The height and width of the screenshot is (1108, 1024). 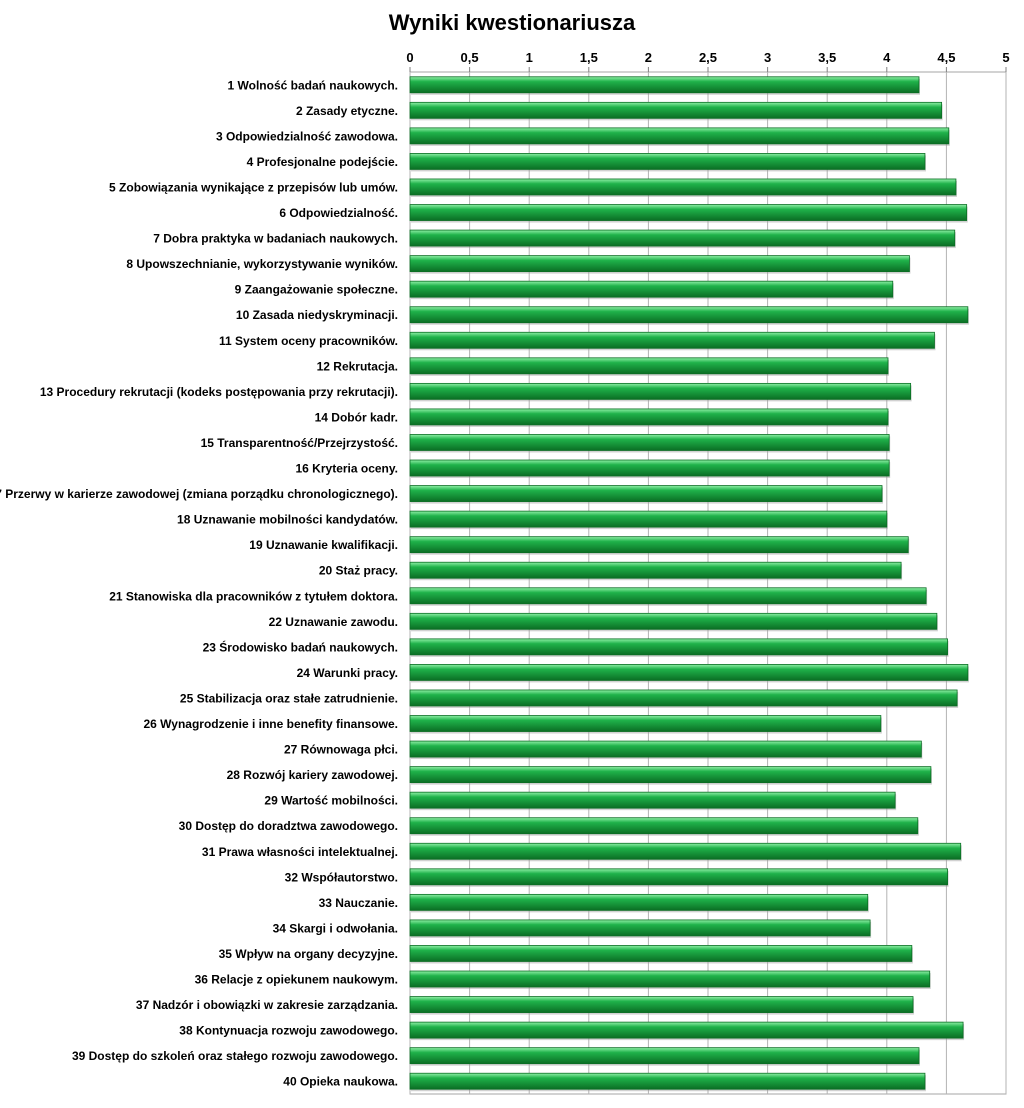 I want to click on category-label: 25 Stabilizacja oraz stałe zatrudnienie., so click(x=289, y=698).